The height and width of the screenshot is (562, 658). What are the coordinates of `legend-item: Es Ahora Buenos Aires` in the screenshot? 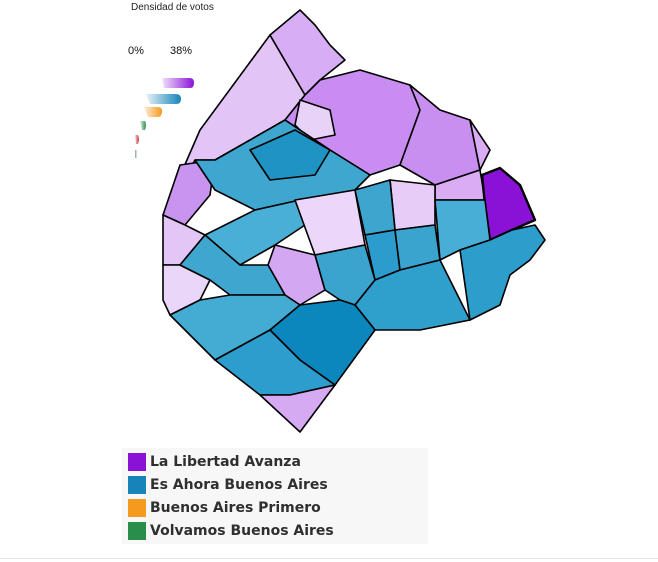 It's located at (228, 485).